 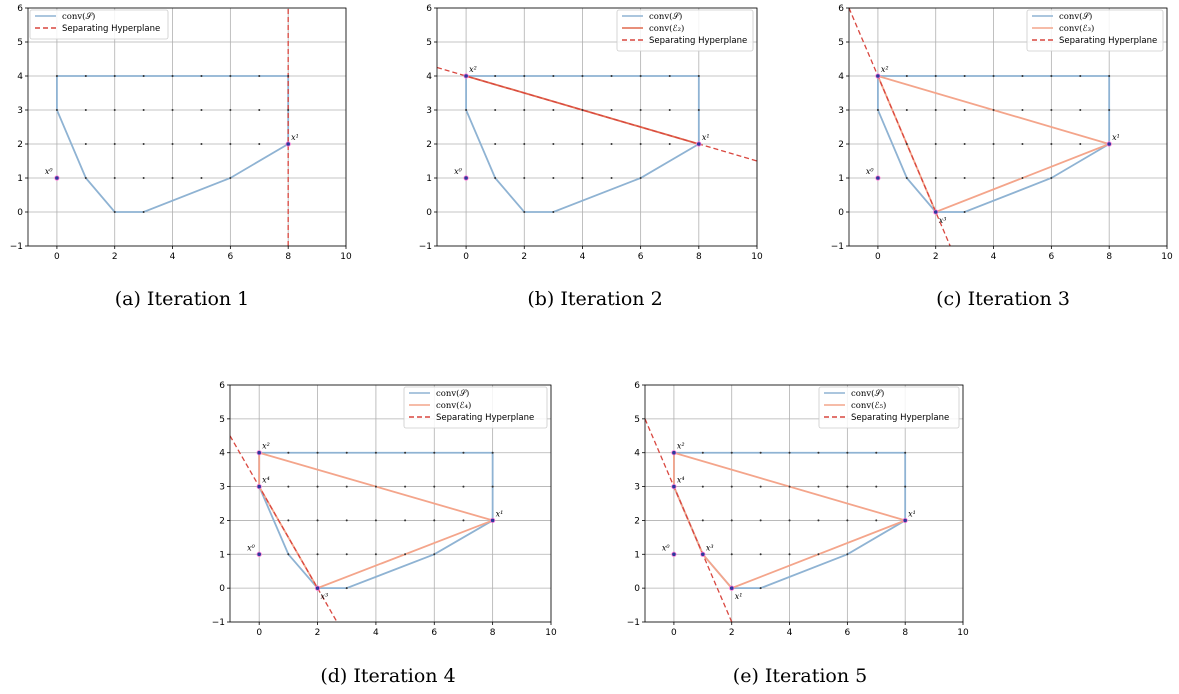 What do you see at coordinates (666, 28) in the screenshot?
I see `legend-label-1: conv(ℰ₂)` at bounding box center [666, 28].